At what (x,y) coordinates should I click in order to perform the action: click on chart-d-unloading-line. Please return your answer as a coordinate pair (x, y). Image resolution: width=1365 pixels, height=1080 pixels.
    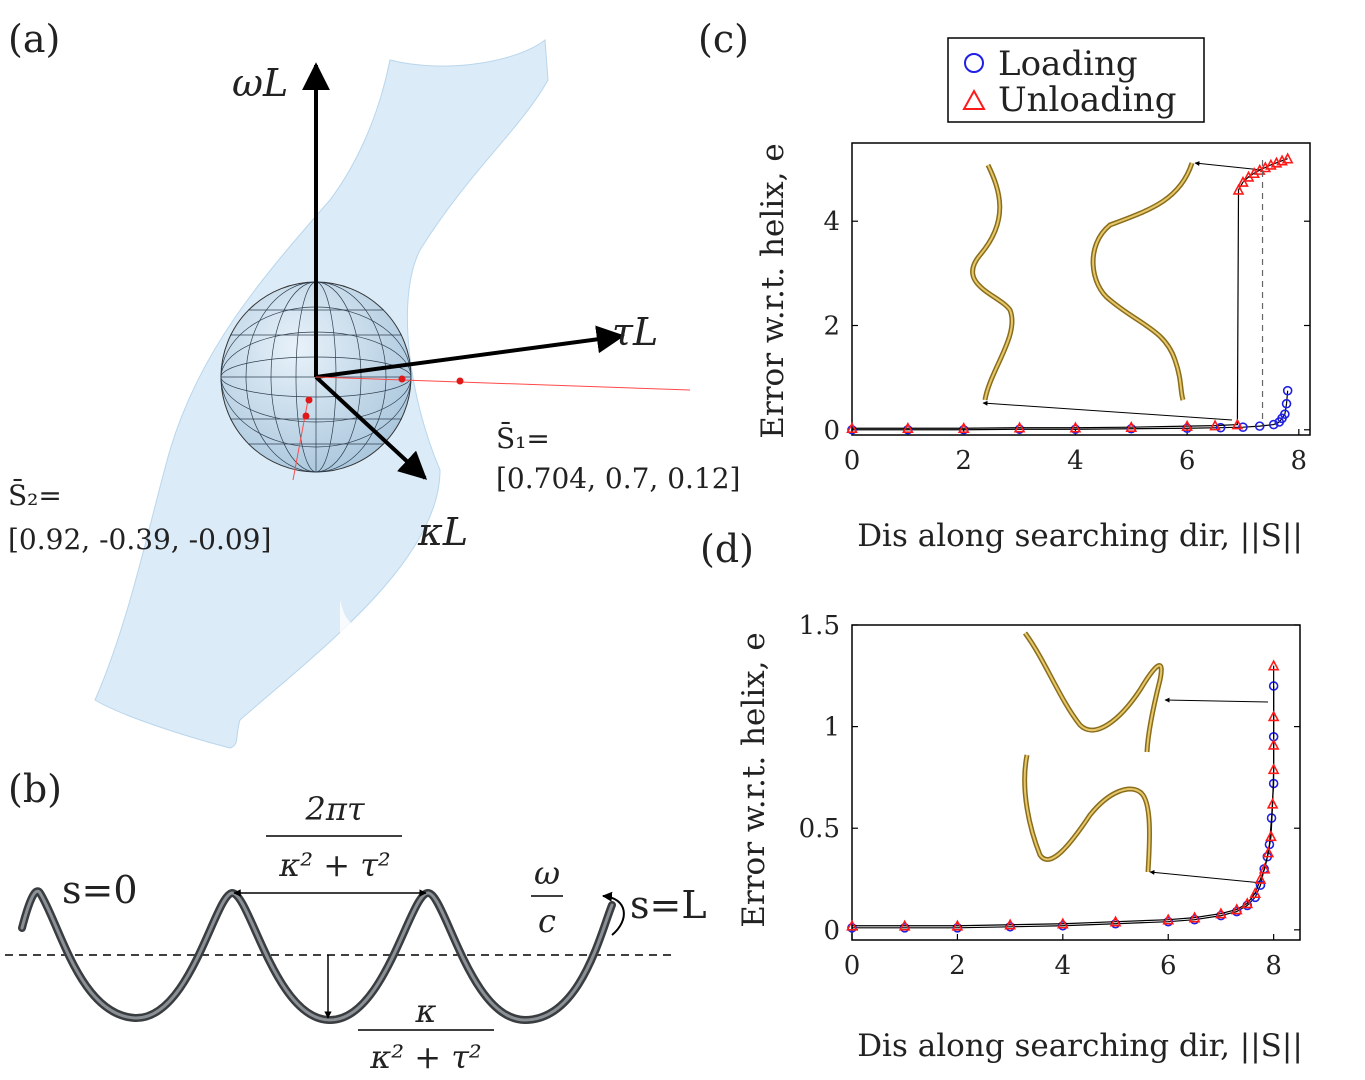
    Looking at the image, I should click on (1063, 796).